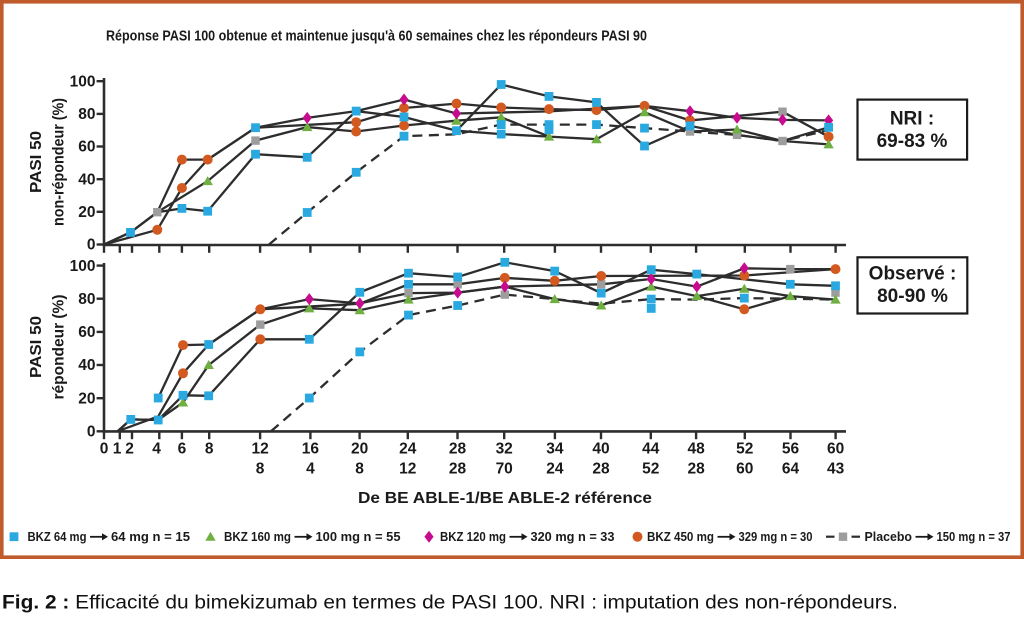 Image resolution: width=1024 pixels, height=618 pixels. What do you see at coordinates (182, 449) in the screenshot?
I see `svg-text: 6` at bounding box center [182, 449].